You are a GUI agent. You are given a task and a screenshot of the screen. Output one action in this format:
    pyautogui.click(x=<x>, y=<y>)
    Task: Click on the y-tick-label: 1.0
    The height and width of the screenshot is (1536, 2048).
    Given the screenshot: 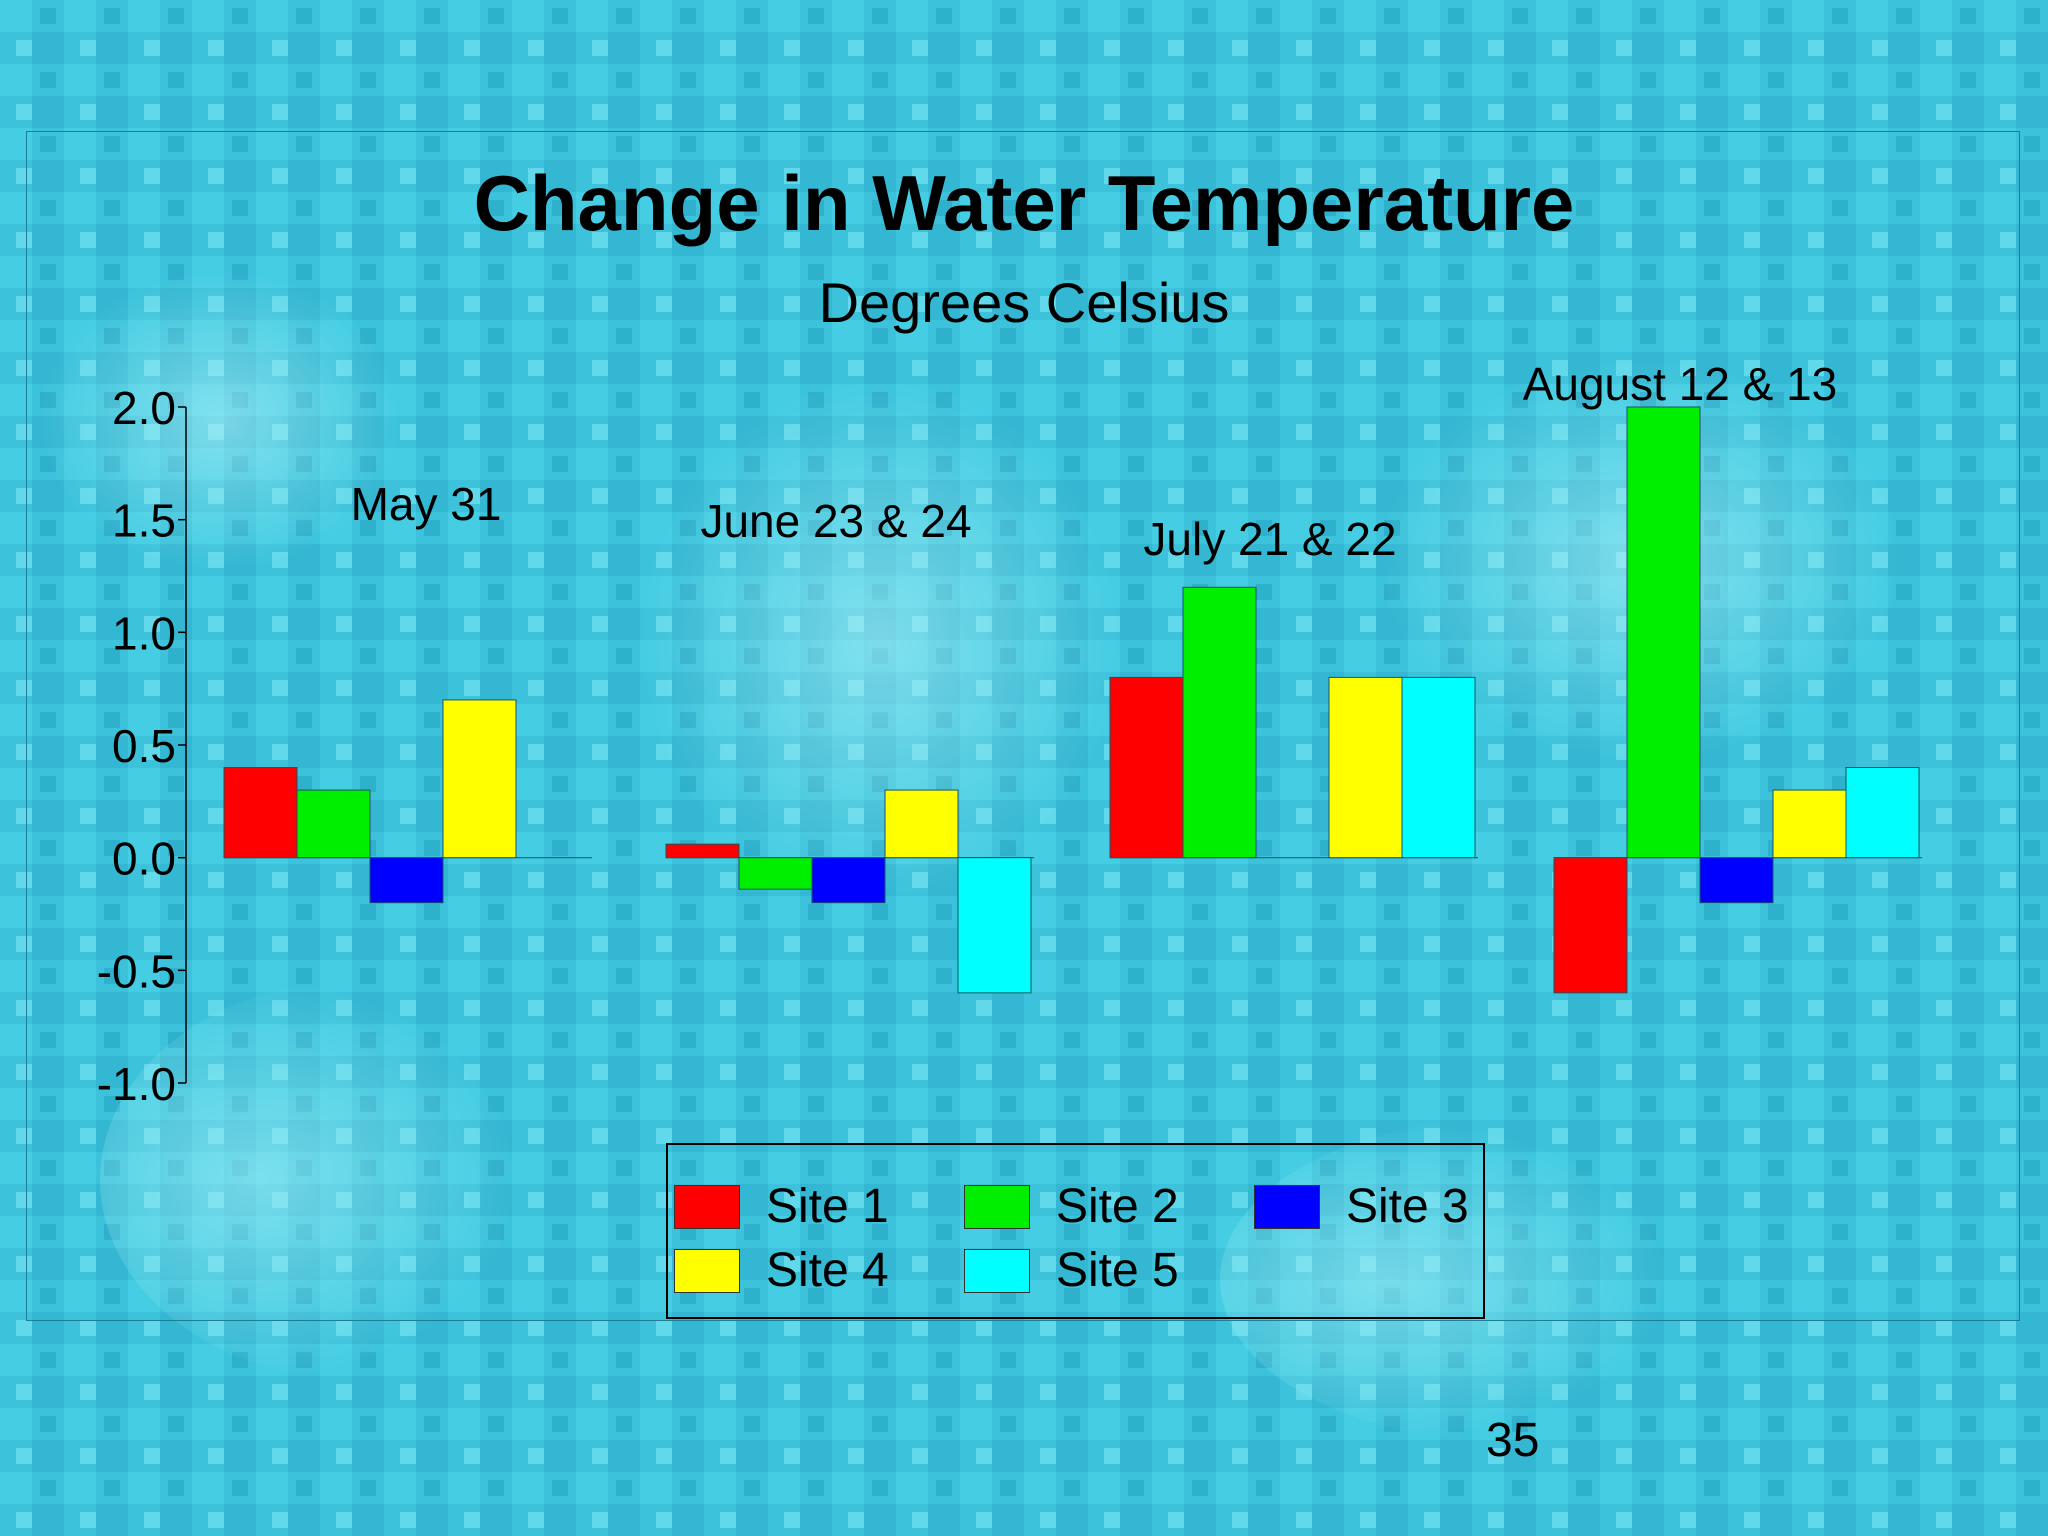 What is the action you would take?
    pyautogui.click(x=144, y=633)
    